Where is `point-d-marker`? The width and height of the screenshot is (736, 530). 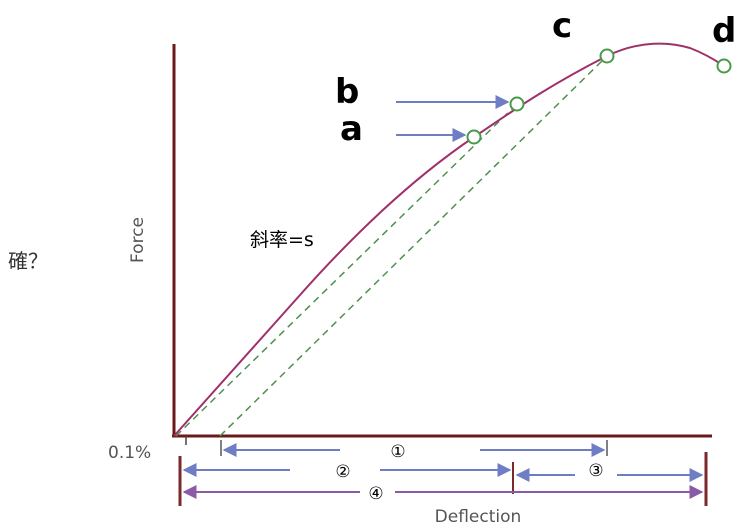 point-d-marker is located at coordinates (724, 66).